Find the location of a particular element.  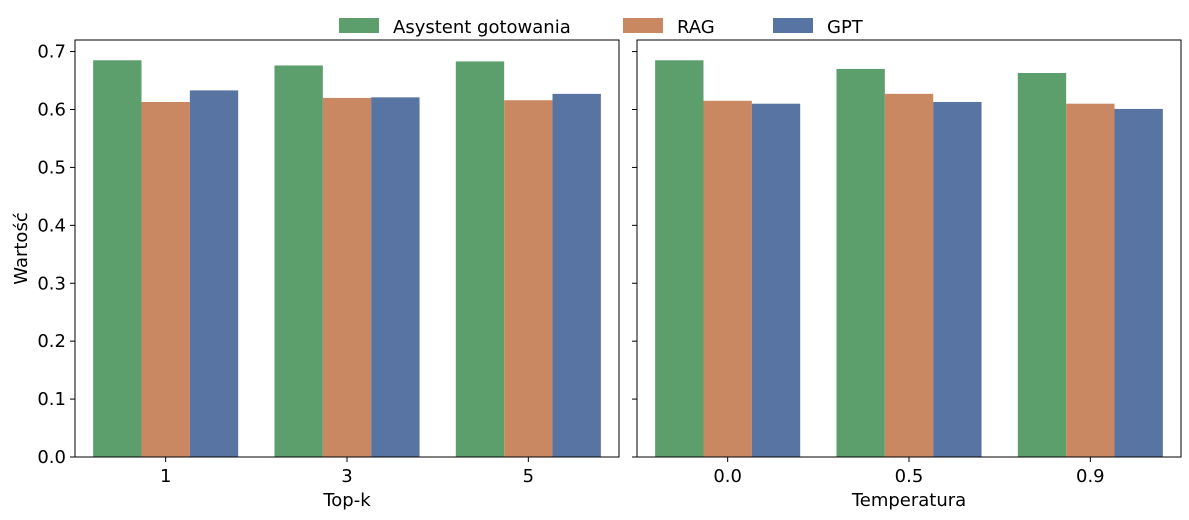

y-axis-label: Wartość is located at coordinates (21, 248).